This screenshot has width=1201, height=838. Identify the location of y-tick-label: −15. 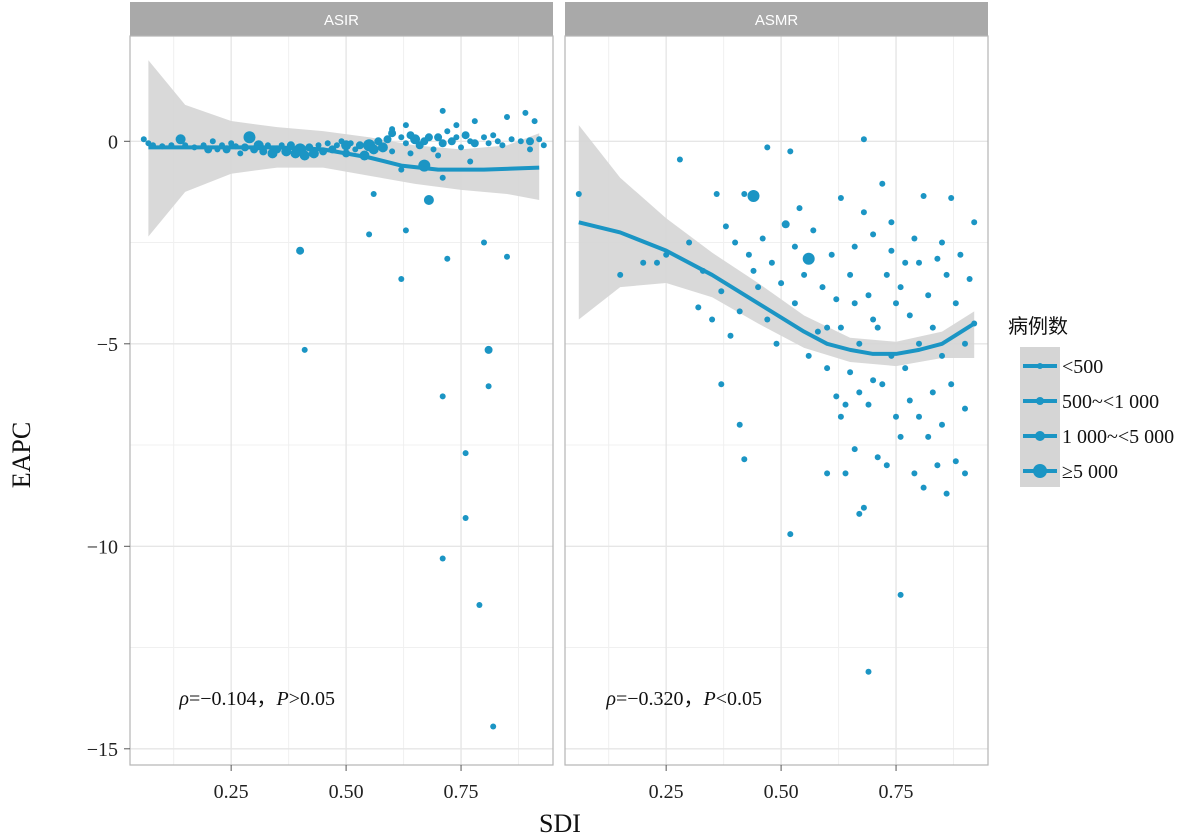
(102, 750).